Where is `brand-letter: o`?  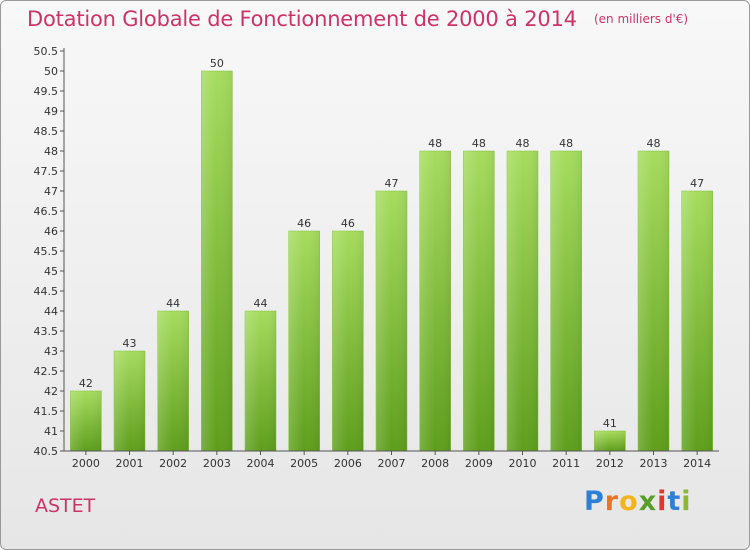 brand-letter: o is located at coordinates (629, 501).